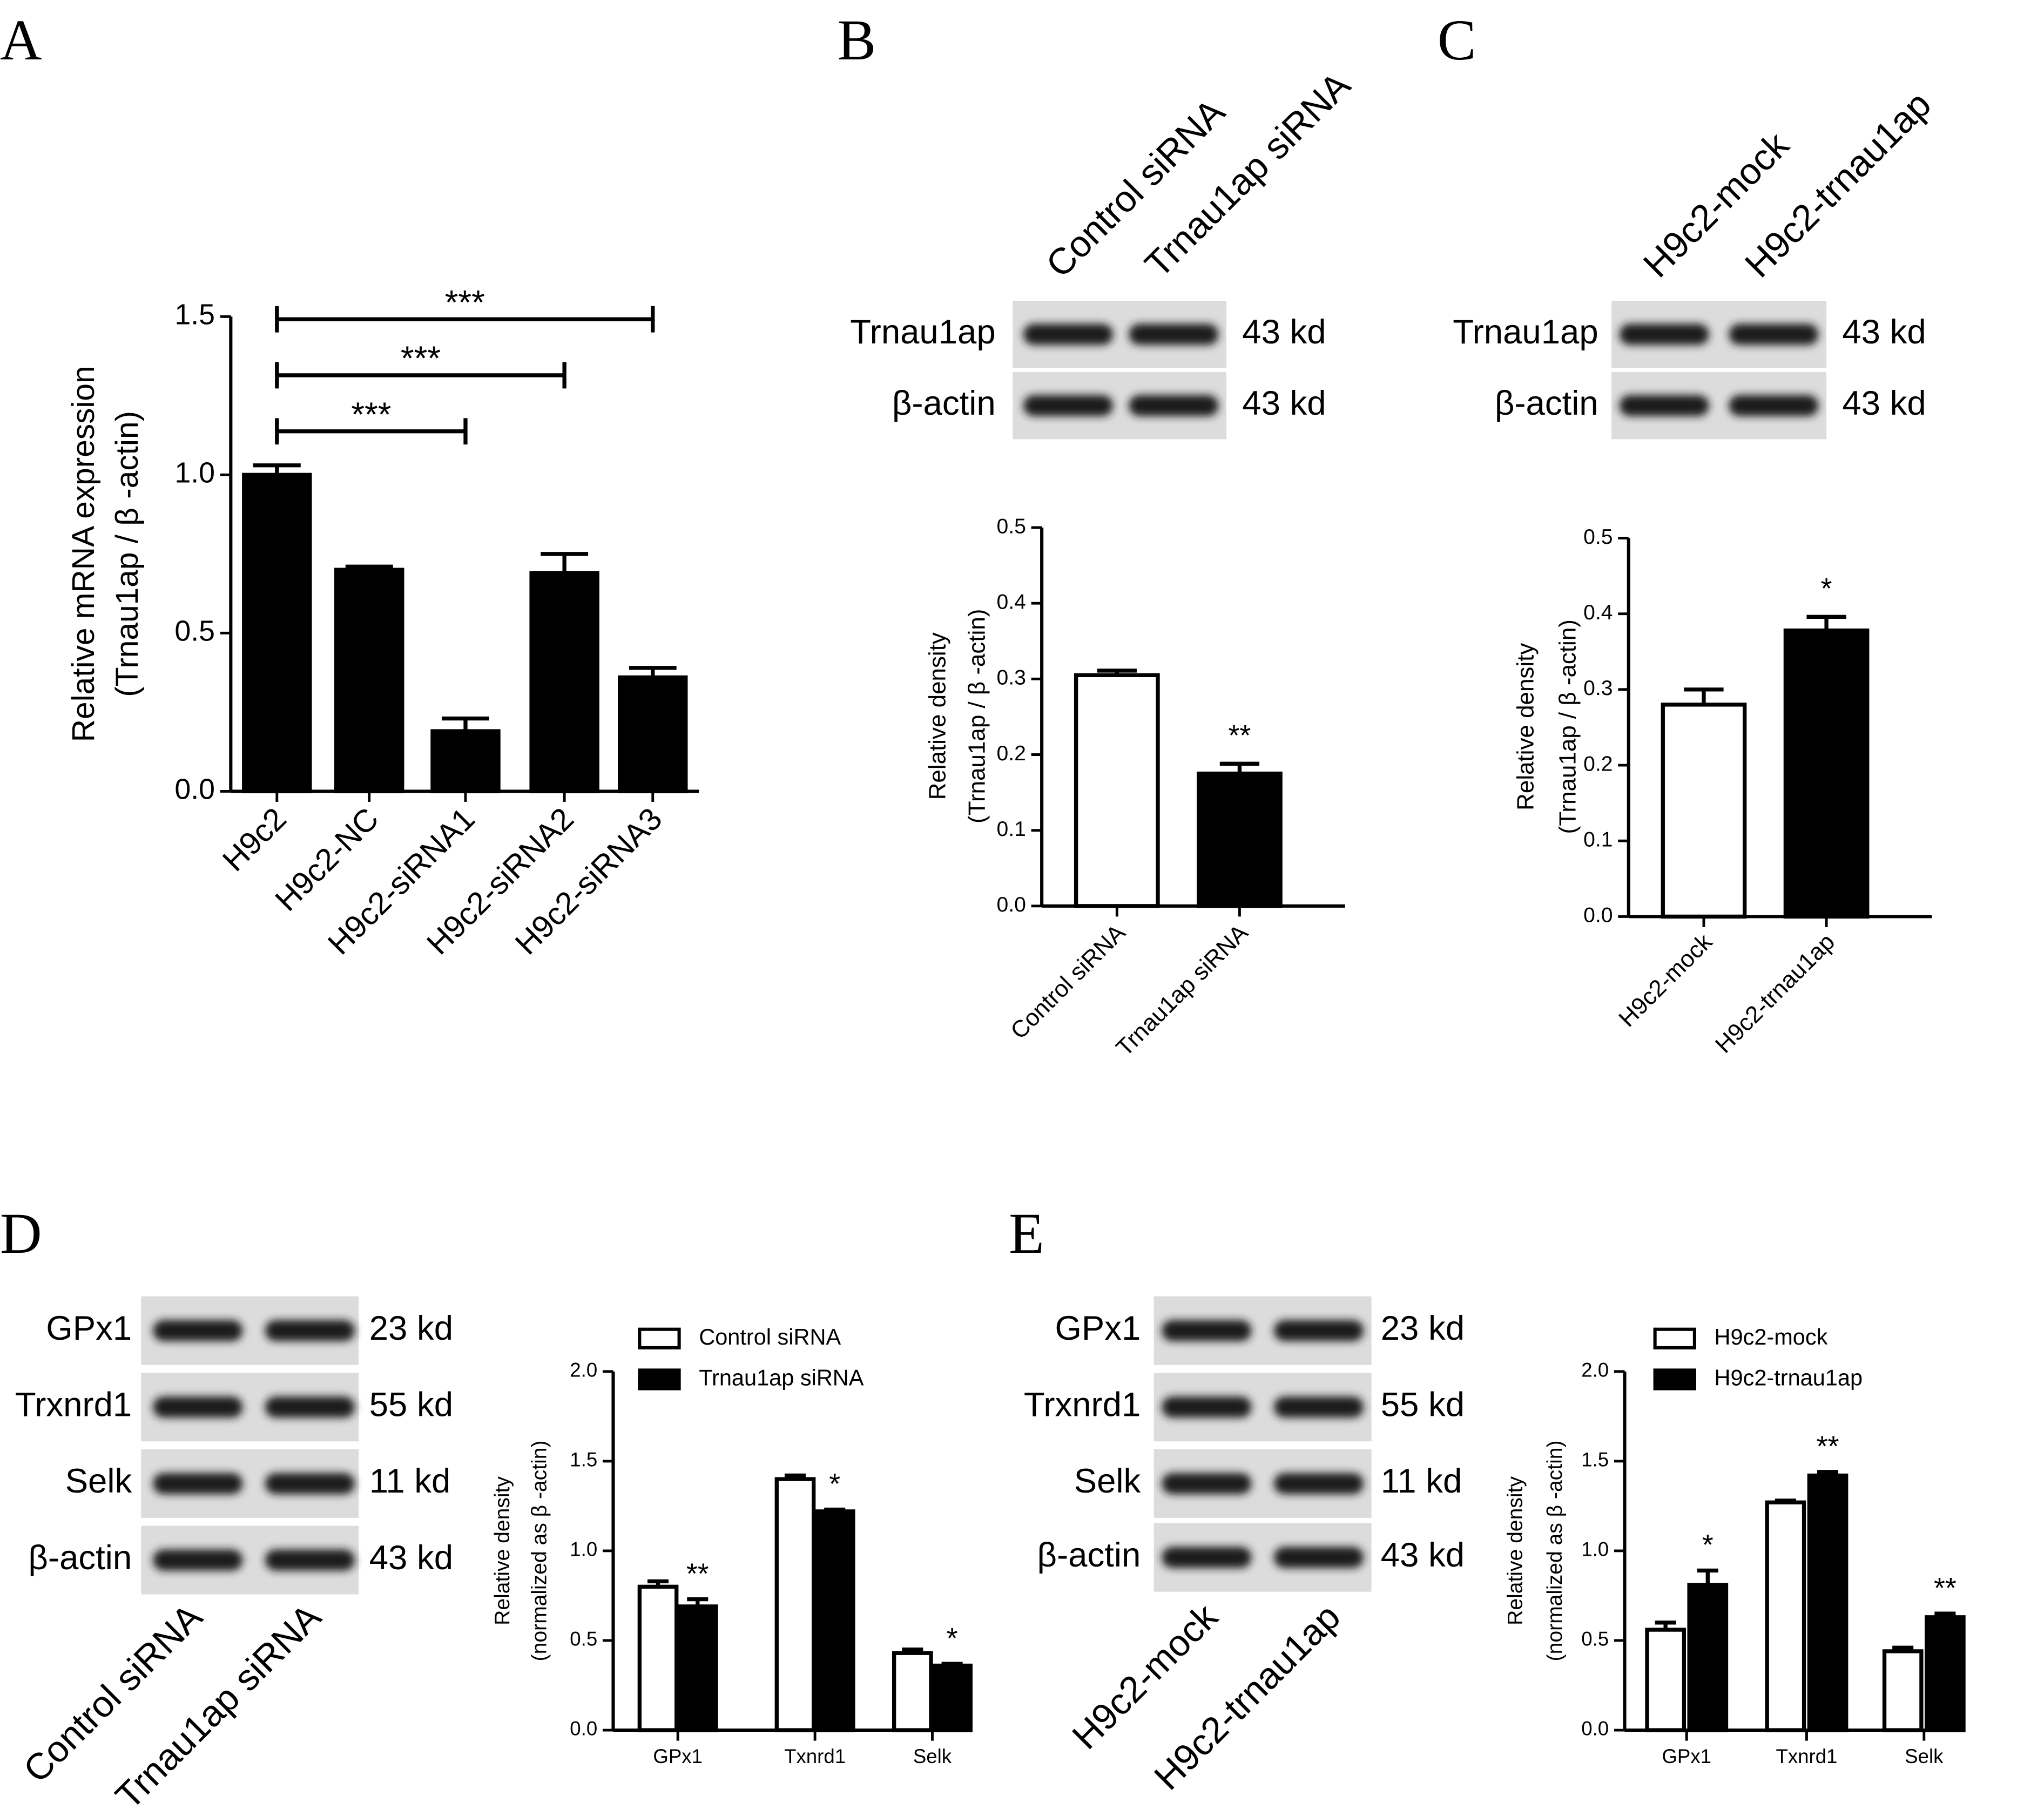 The image size is (2044, 1816). What do you see at coordinates (1772, 1337) in the screenshot?
I see `legend-label: H9c2-mock` at bounding box center [1772, 1337].